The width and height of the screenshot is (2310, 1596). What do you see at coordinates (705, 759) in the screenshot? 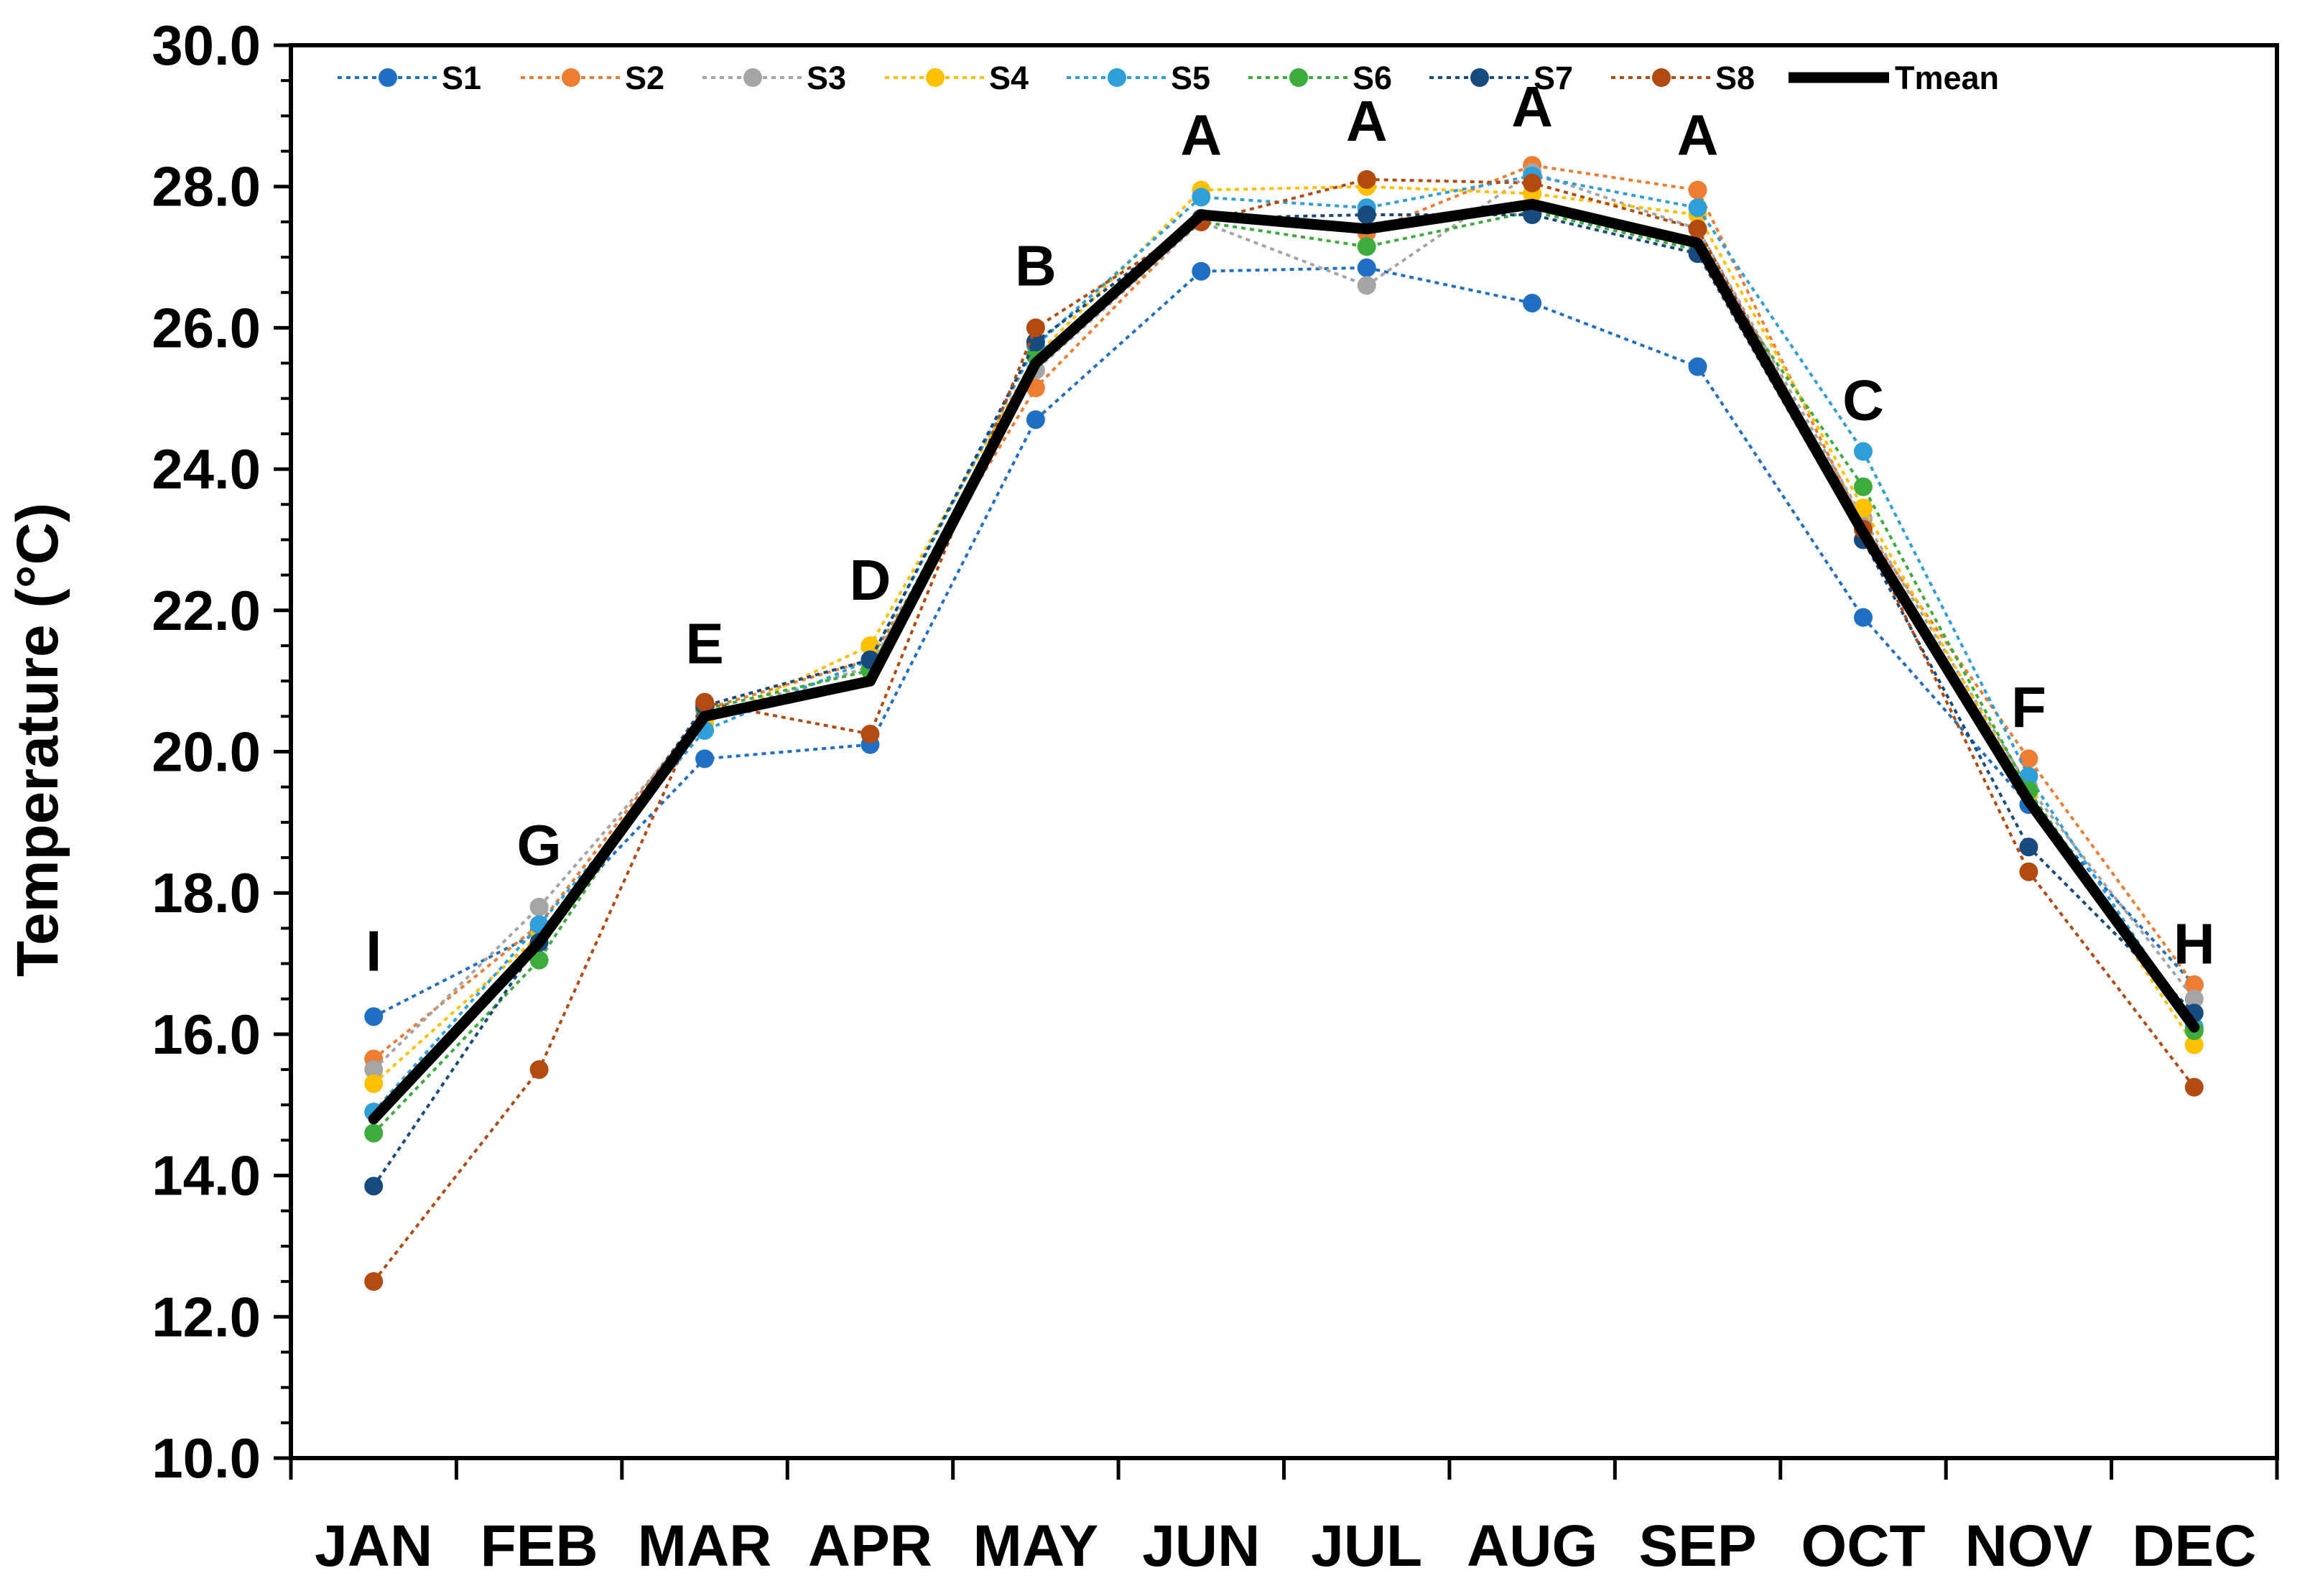
I see `data-point-s1-mar` at bounding box center [705, 759].